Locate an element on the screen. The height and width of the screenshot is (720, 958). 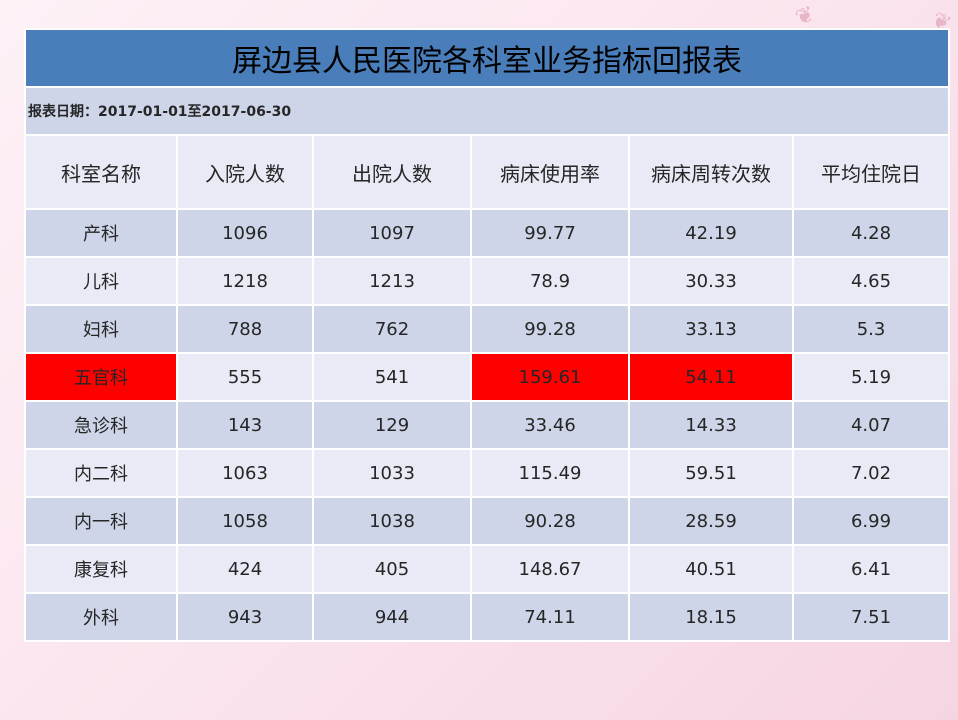
table-cell: 99.28 is located at coordinates (550, 329).